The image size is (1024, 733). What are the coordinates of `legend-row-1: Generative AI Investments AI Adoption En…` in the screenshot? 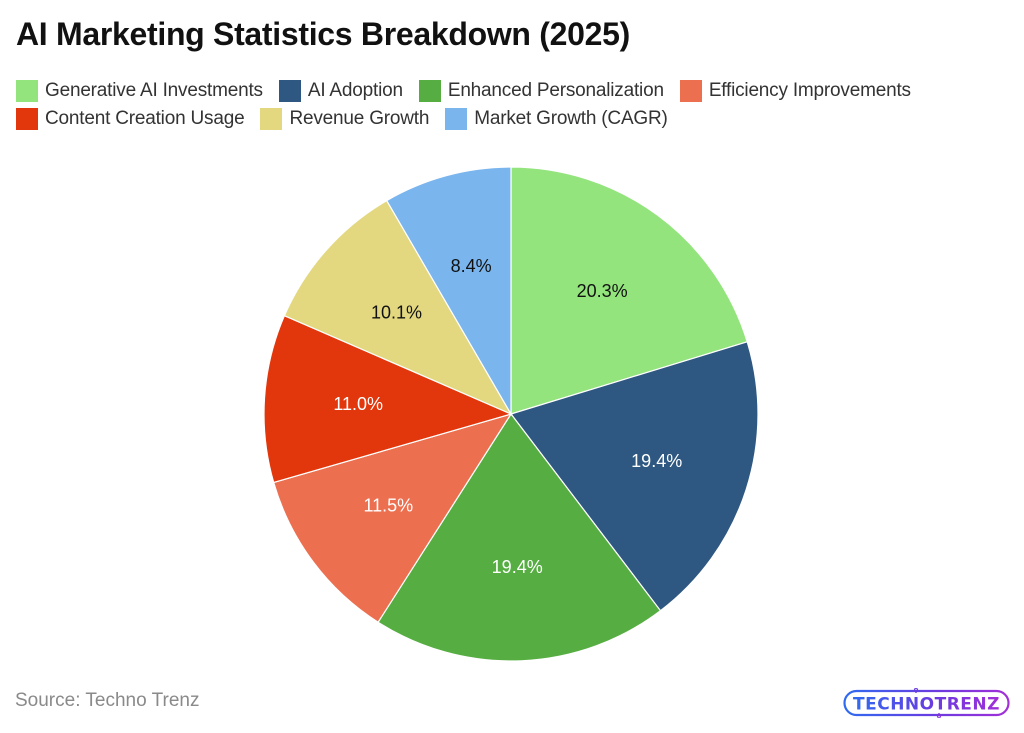 It's located at (511, 91).